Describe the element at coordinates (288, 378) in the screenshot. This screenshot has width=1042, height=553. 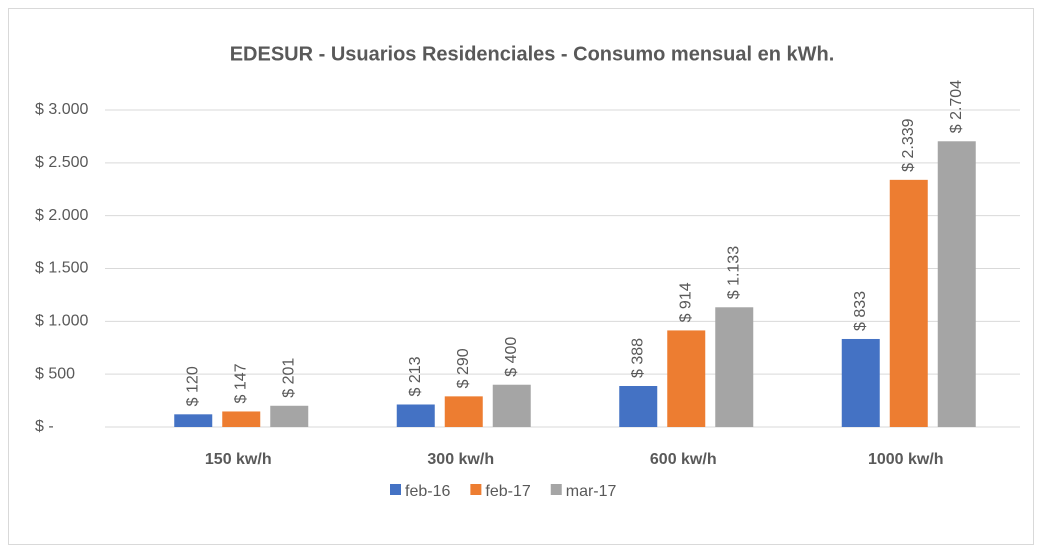
I see `data-label: $ 201` at that location.